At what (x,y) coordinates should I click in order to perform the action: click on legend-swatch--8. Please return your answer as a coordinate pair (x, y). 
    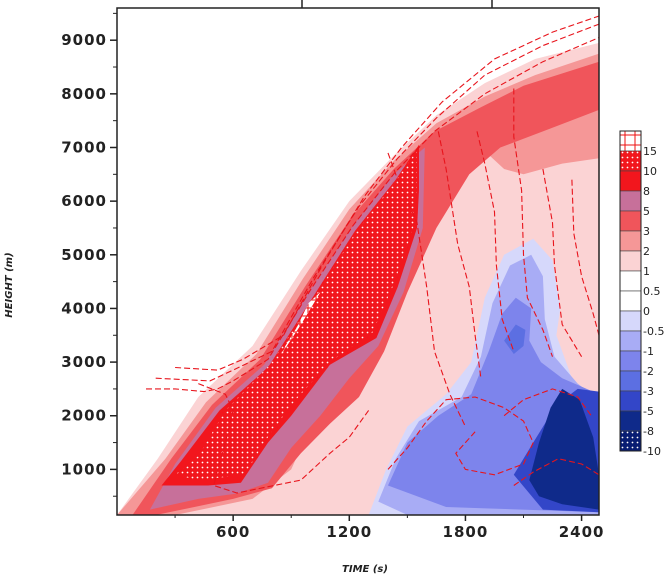
    Looking at the image, I should click on (630, 421).